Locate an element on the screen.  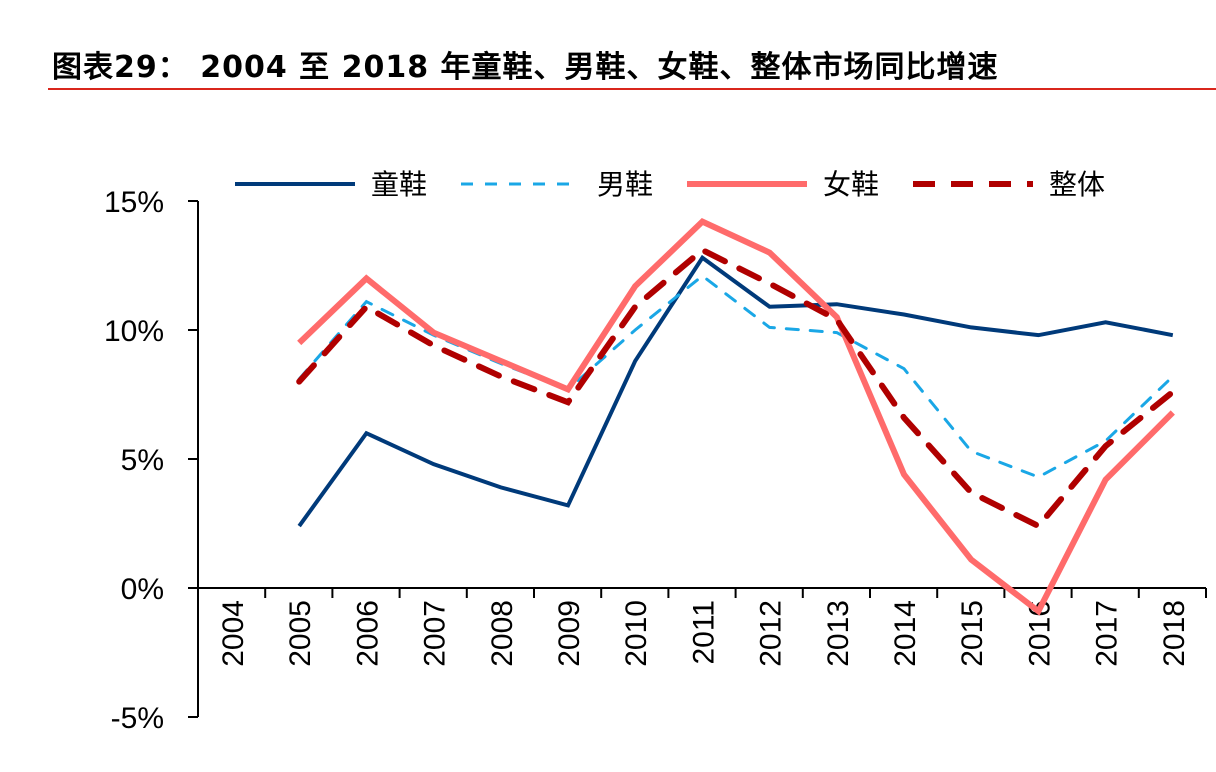
y-tick-label: 10% is located at coordinates (134, 331).